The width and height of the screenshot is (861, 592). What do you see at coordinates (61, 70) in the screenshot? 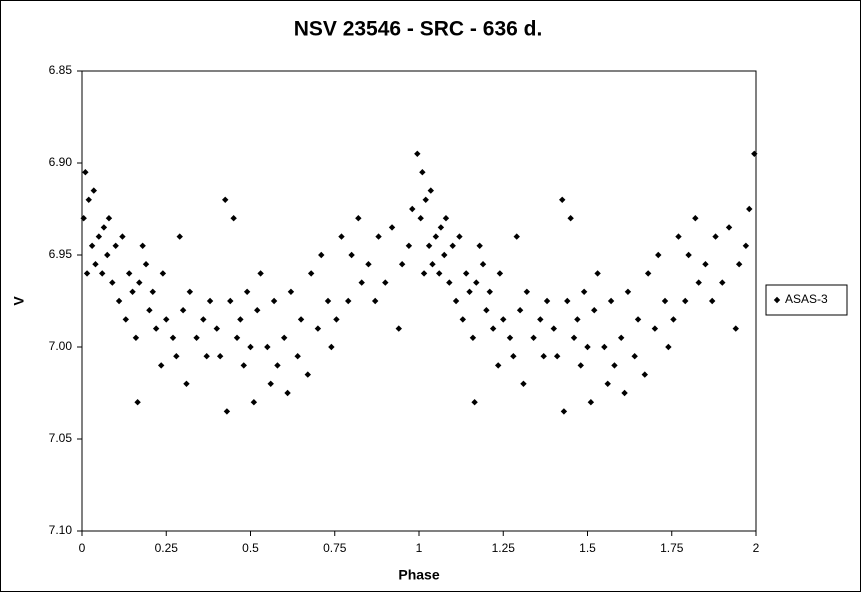
I see `y-tick-label: 6.85` at bounding box center [61, 70].